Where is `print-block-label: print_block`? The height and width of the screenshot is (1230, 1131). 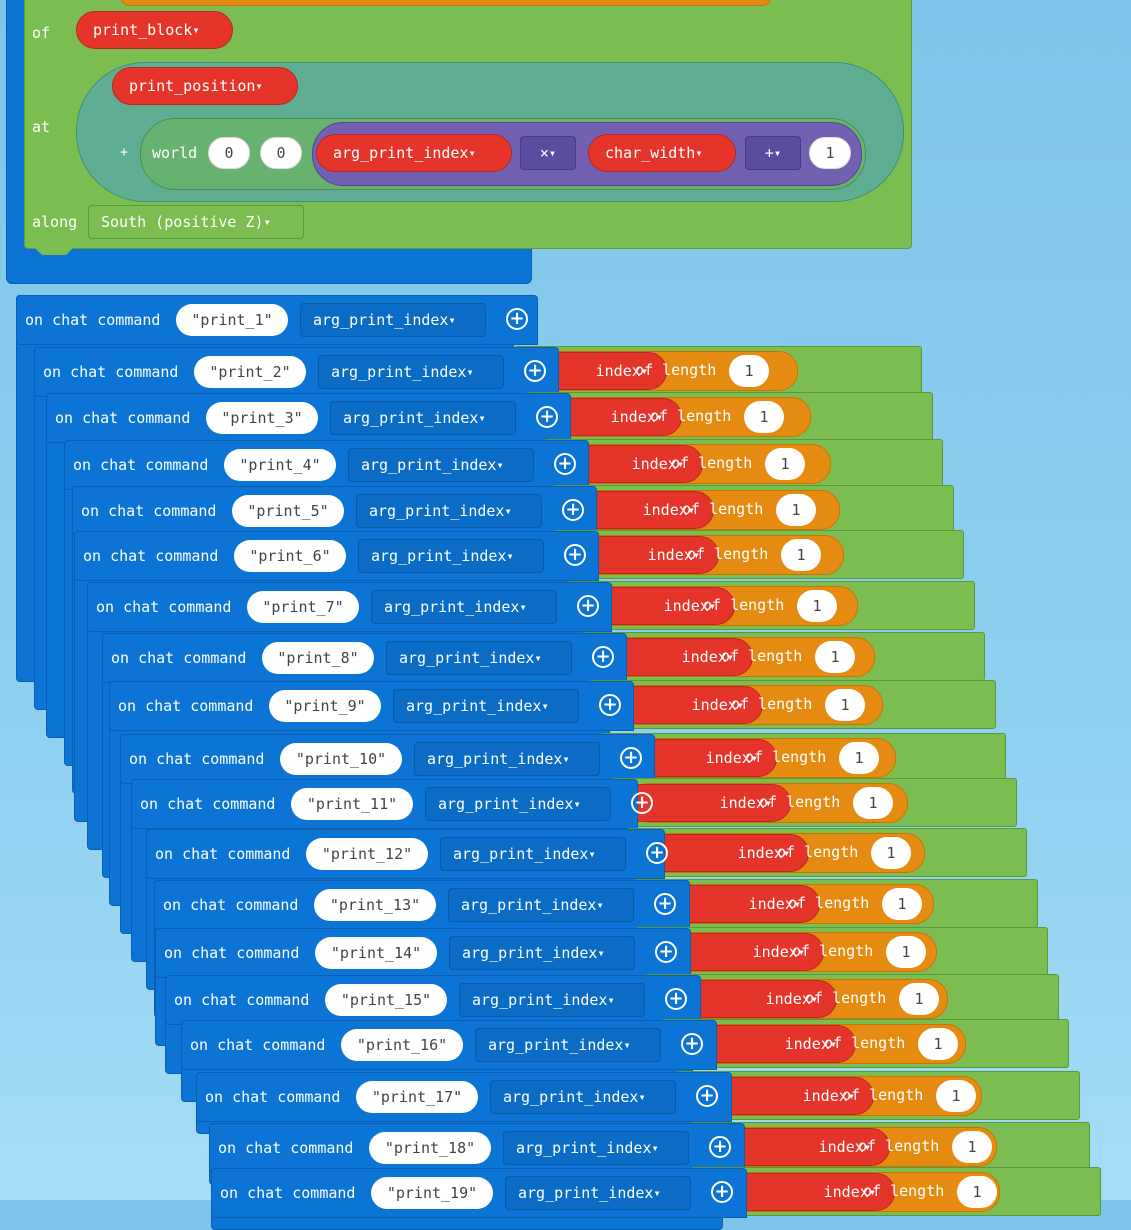
print-block-label: print_block is located at coordinates (143, 30).